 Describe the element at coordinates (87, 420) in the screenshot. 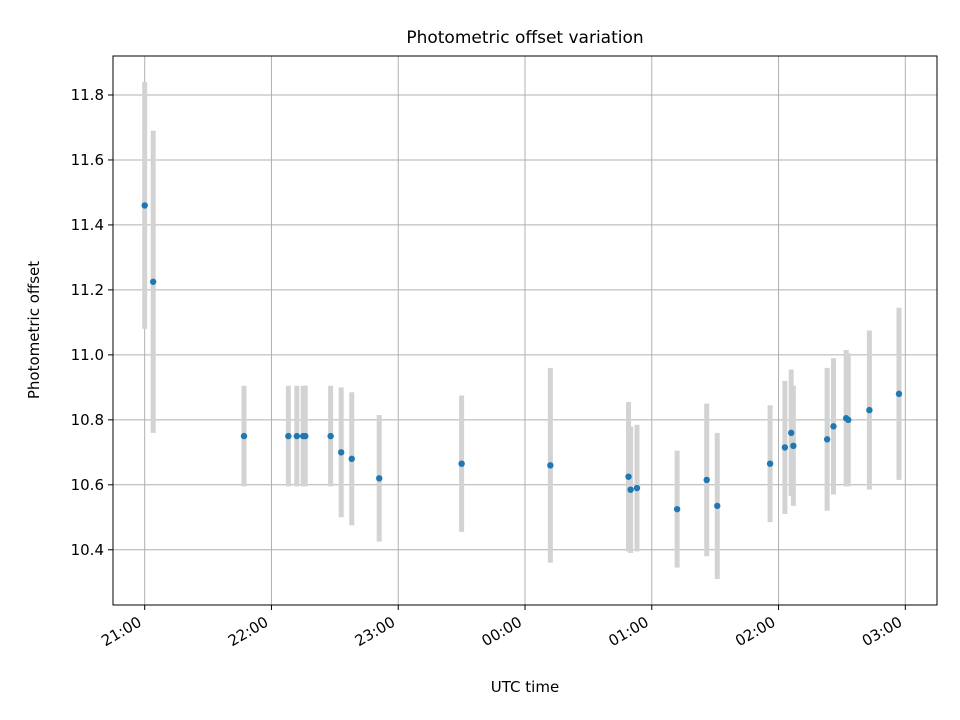

I see `y-tick-label: 10.8` at that location.